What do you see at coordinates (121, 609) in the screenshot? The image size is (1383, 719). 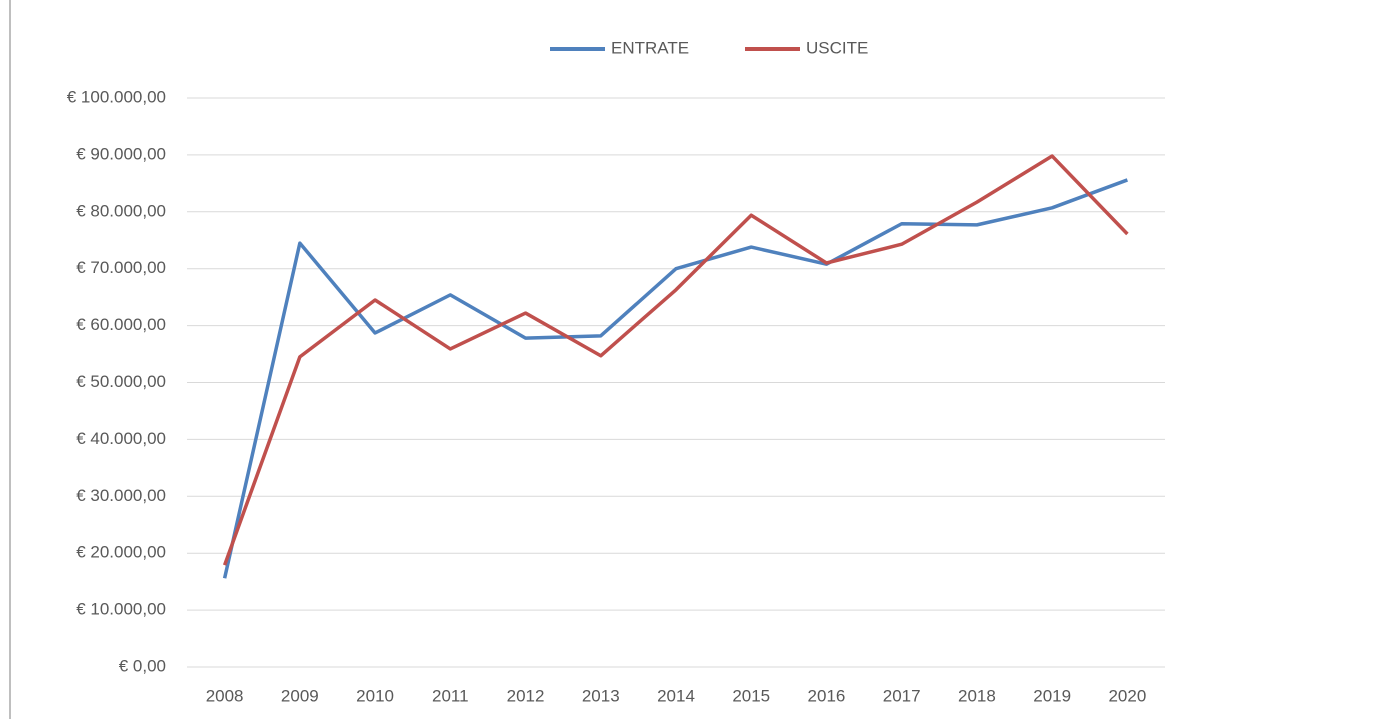 I see `y-tick-label: € 10.000,00` at bounding box center [121, 609].